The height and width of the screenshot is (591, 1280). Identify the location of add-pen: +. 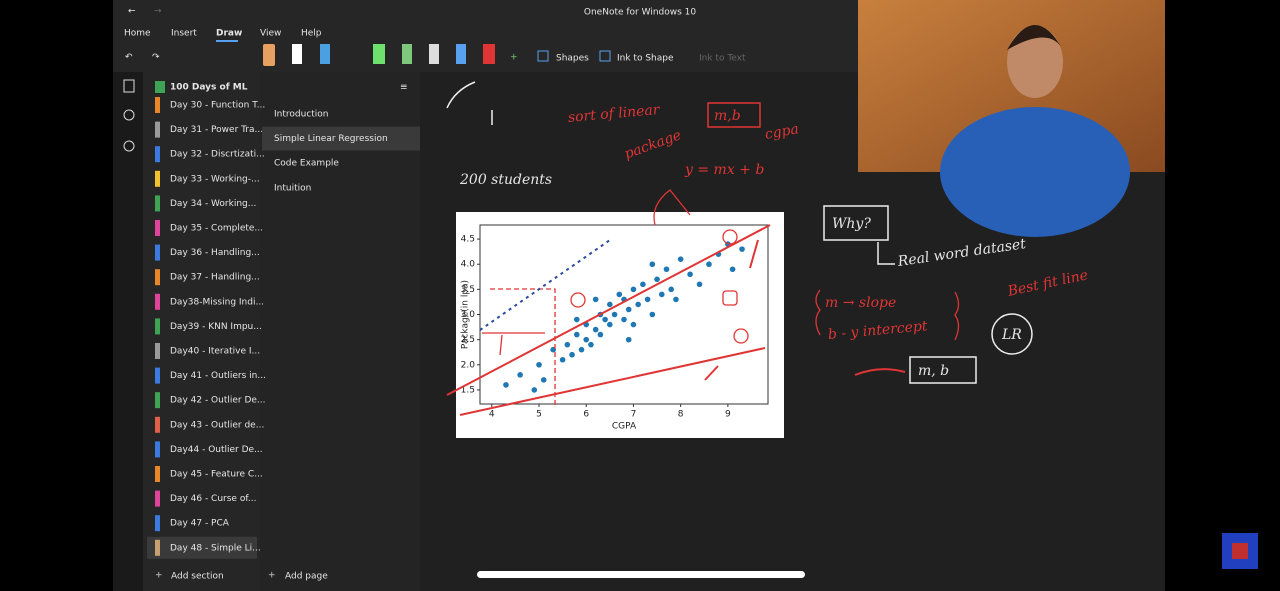
(514, 58).